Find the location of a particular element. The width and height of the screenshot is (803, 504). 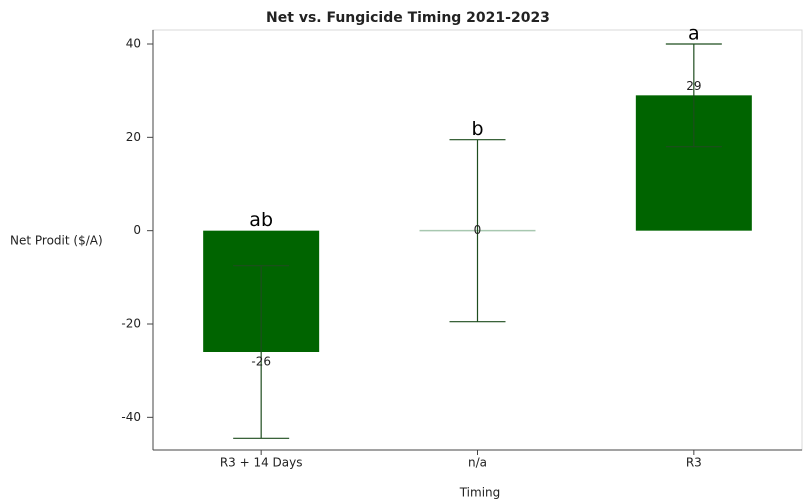

significance-letter: b is located at coordinates (477, 129).